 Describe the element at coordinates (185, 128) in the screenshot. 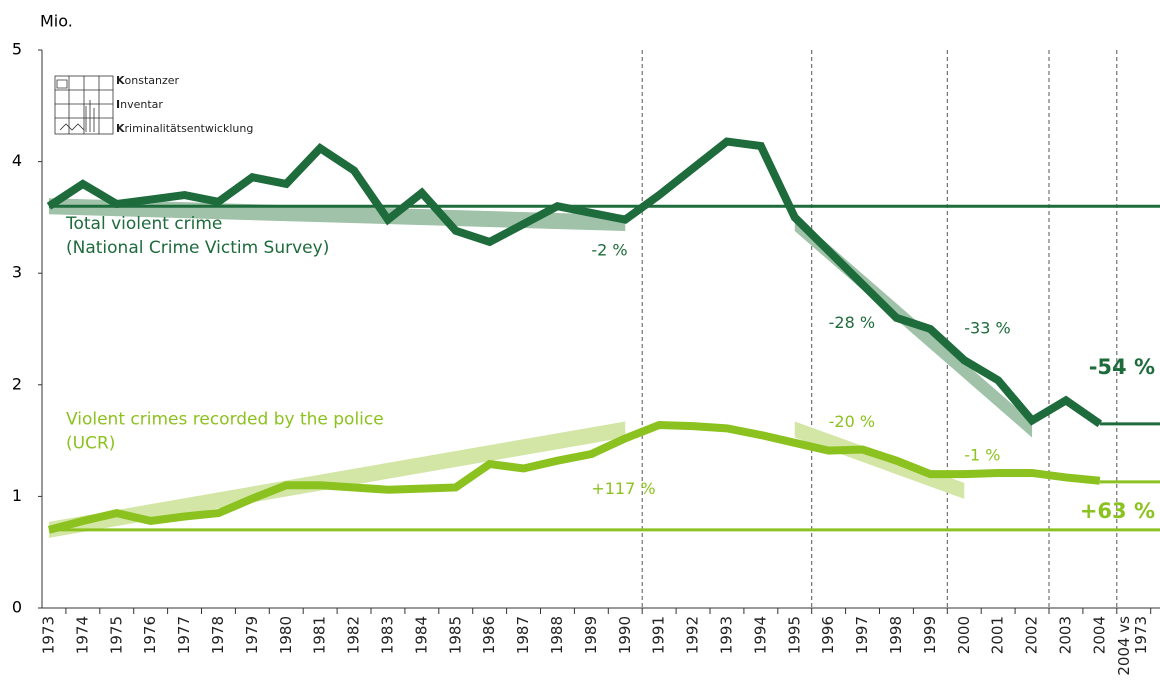

I see `logo-text: Kriminalitätsentwicklung` at that location.